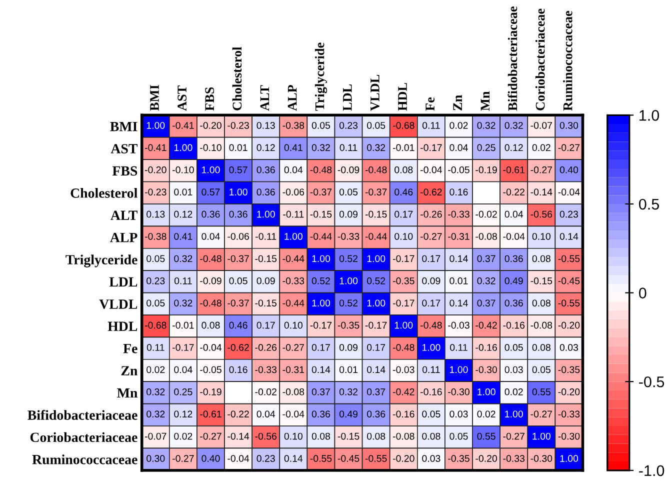 This screenshot has height=490, width=666. Describe the element at coordinates (239, 436) in the screenshot. I see `data-label: -0.14` at that location.